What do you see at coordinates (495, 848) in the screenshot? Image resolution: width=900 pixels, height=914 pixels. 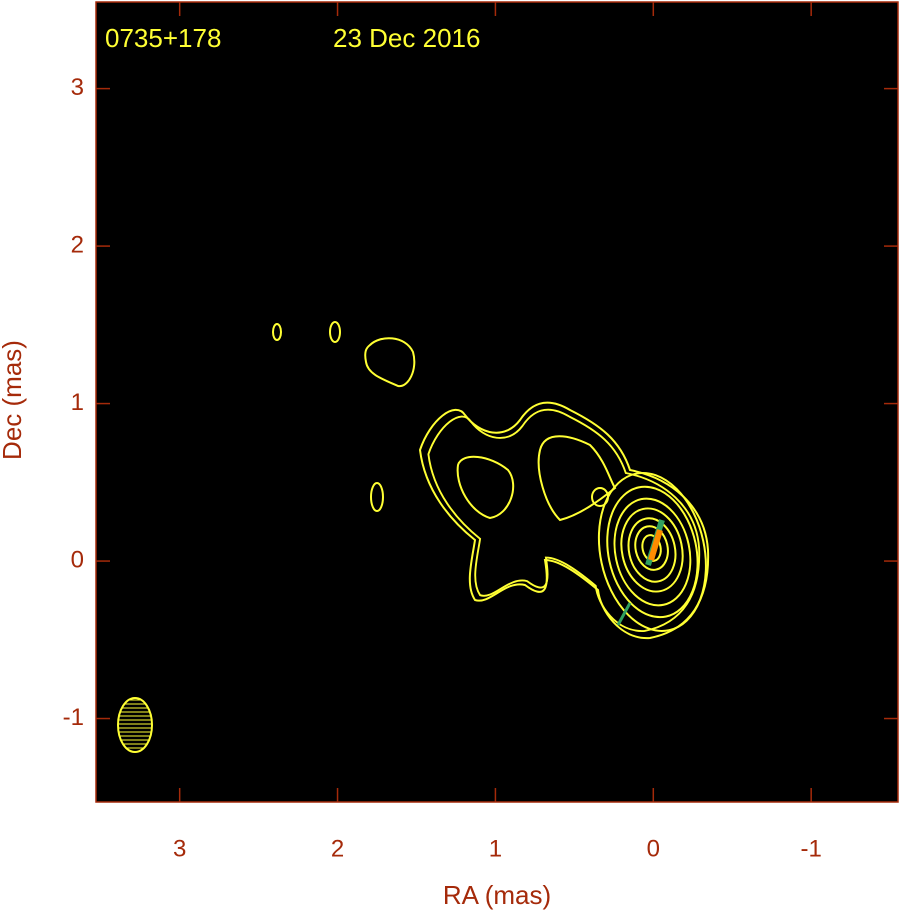 I see `x-tick-label: 1` at bounding box center [495, 848].